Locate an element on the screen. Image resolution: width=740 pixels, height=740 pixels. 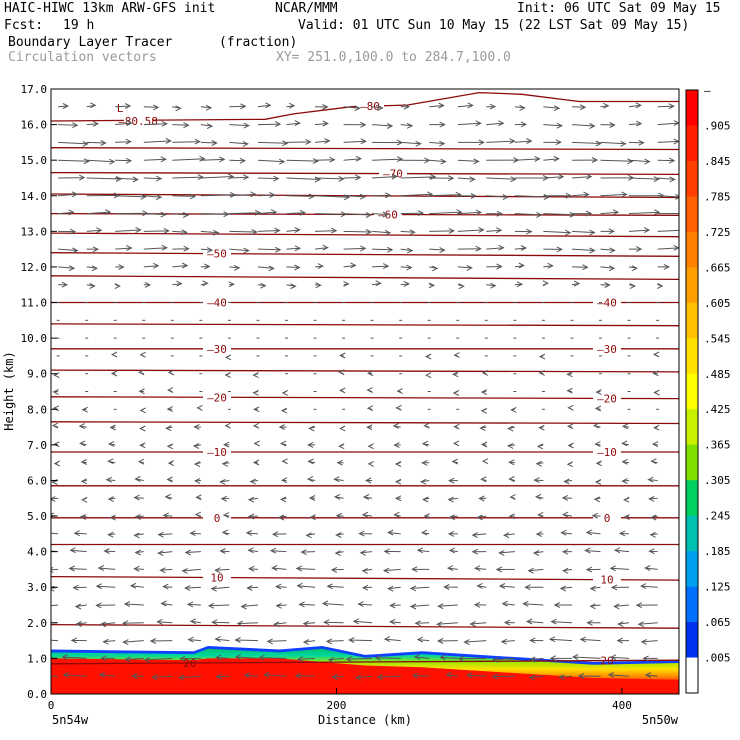
y-tick-label: 15.0 is located at coordinates (34, 160).